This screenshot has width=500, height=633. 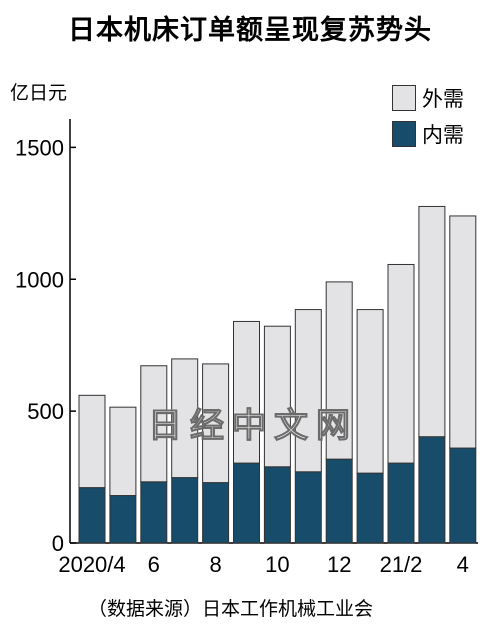 What do you see at coordinates (404, 134) in the screenshot?
I see `legend-swatch-domestic` at bounding box center [404, 134].